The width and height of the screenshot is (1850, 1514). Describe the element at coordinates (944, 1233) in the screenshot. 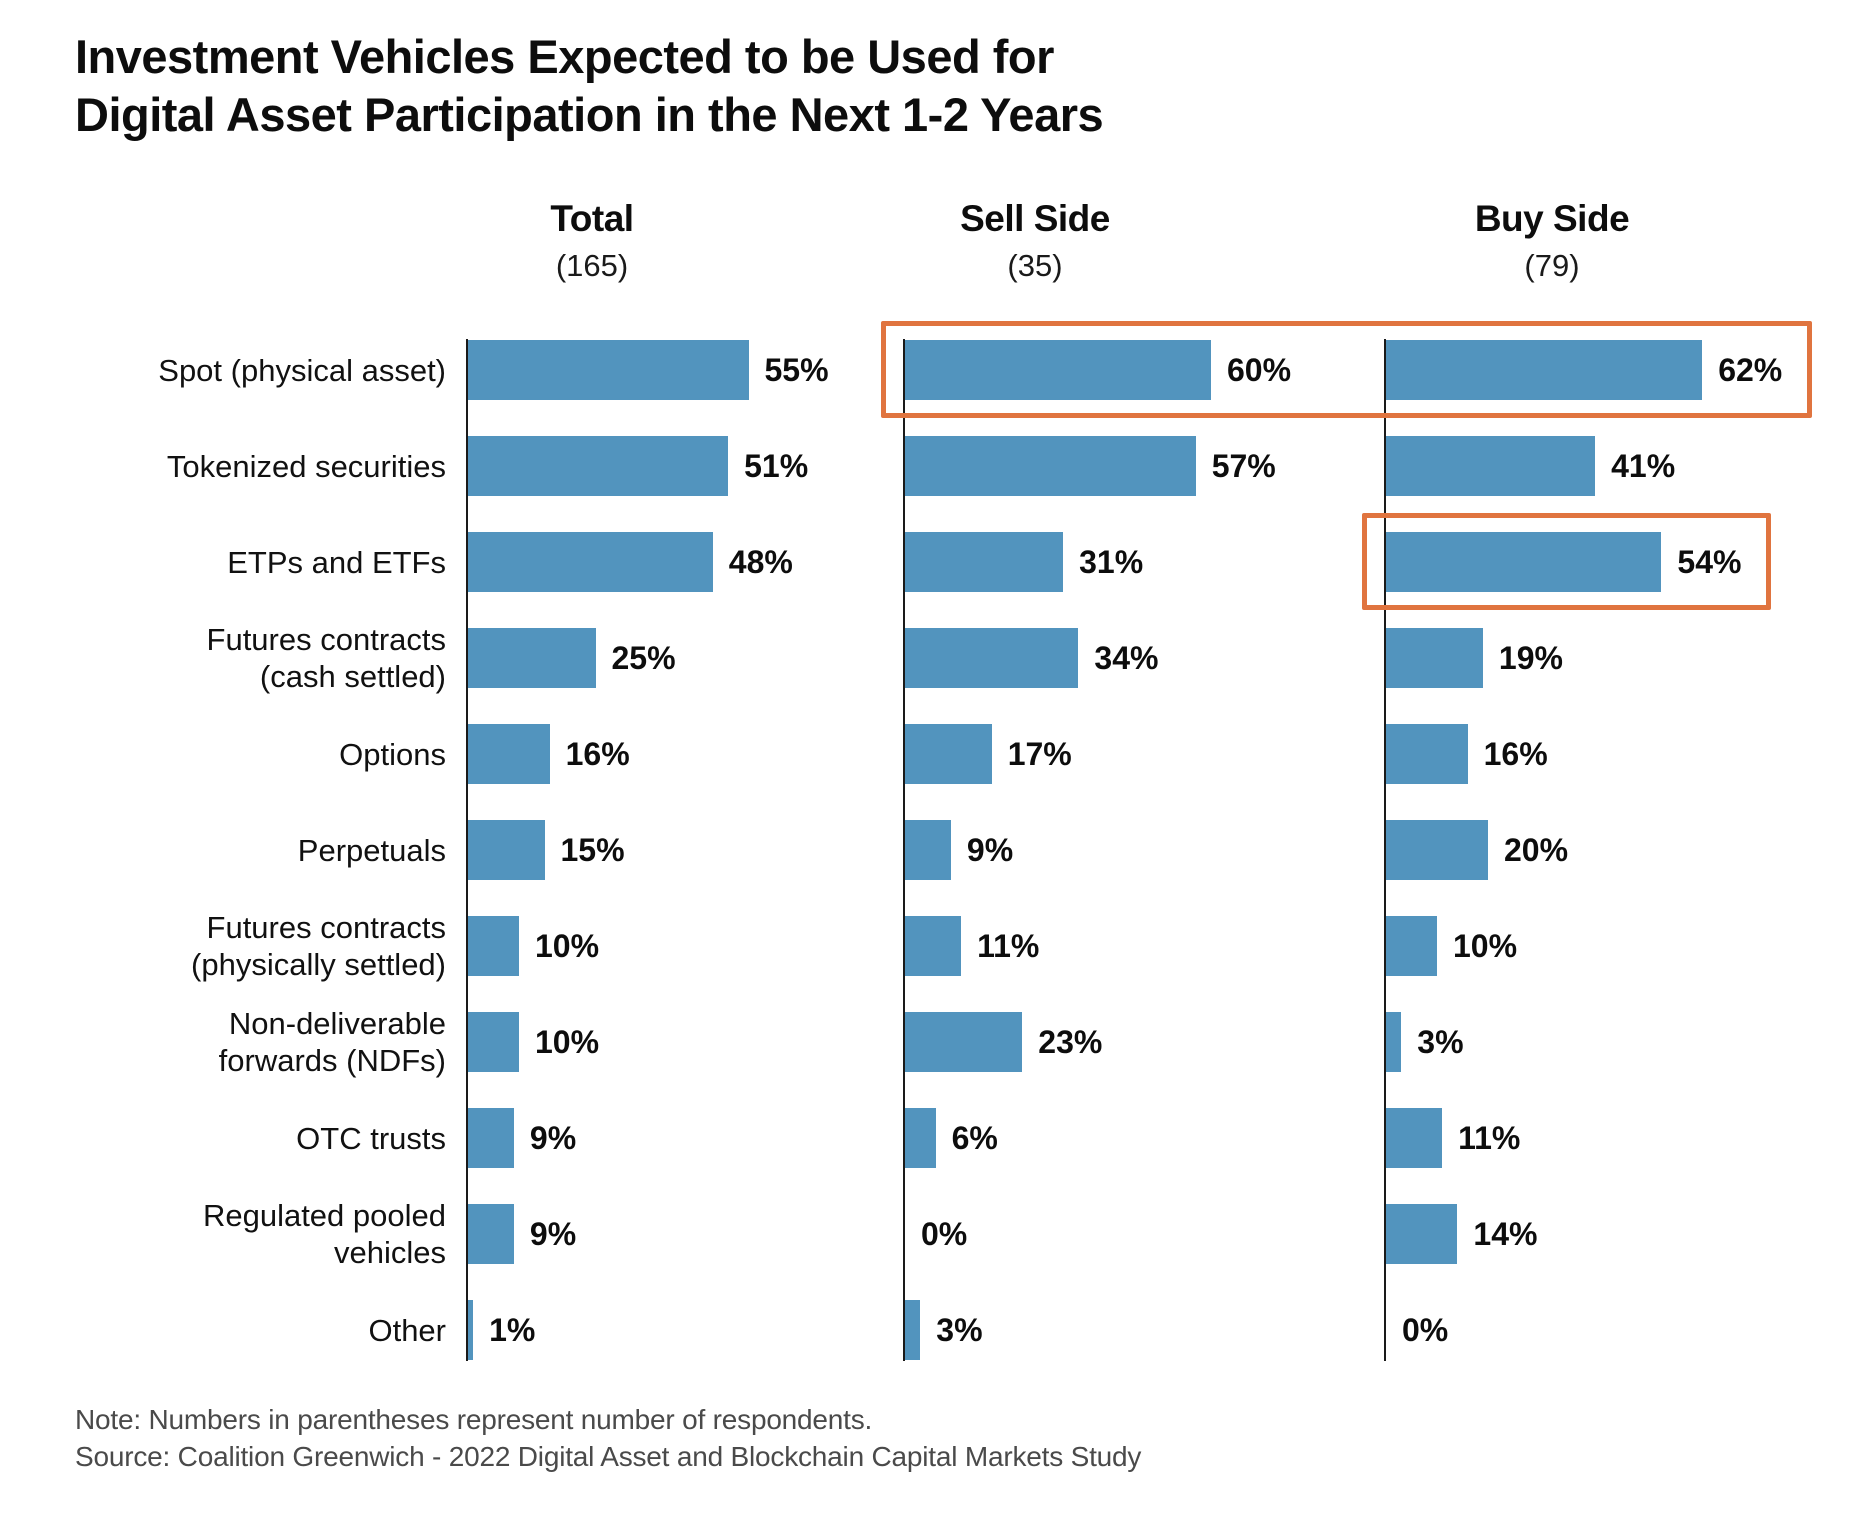

I see `value-label-sell-side-regulated-pooled-vehicles: 0%` at that location.